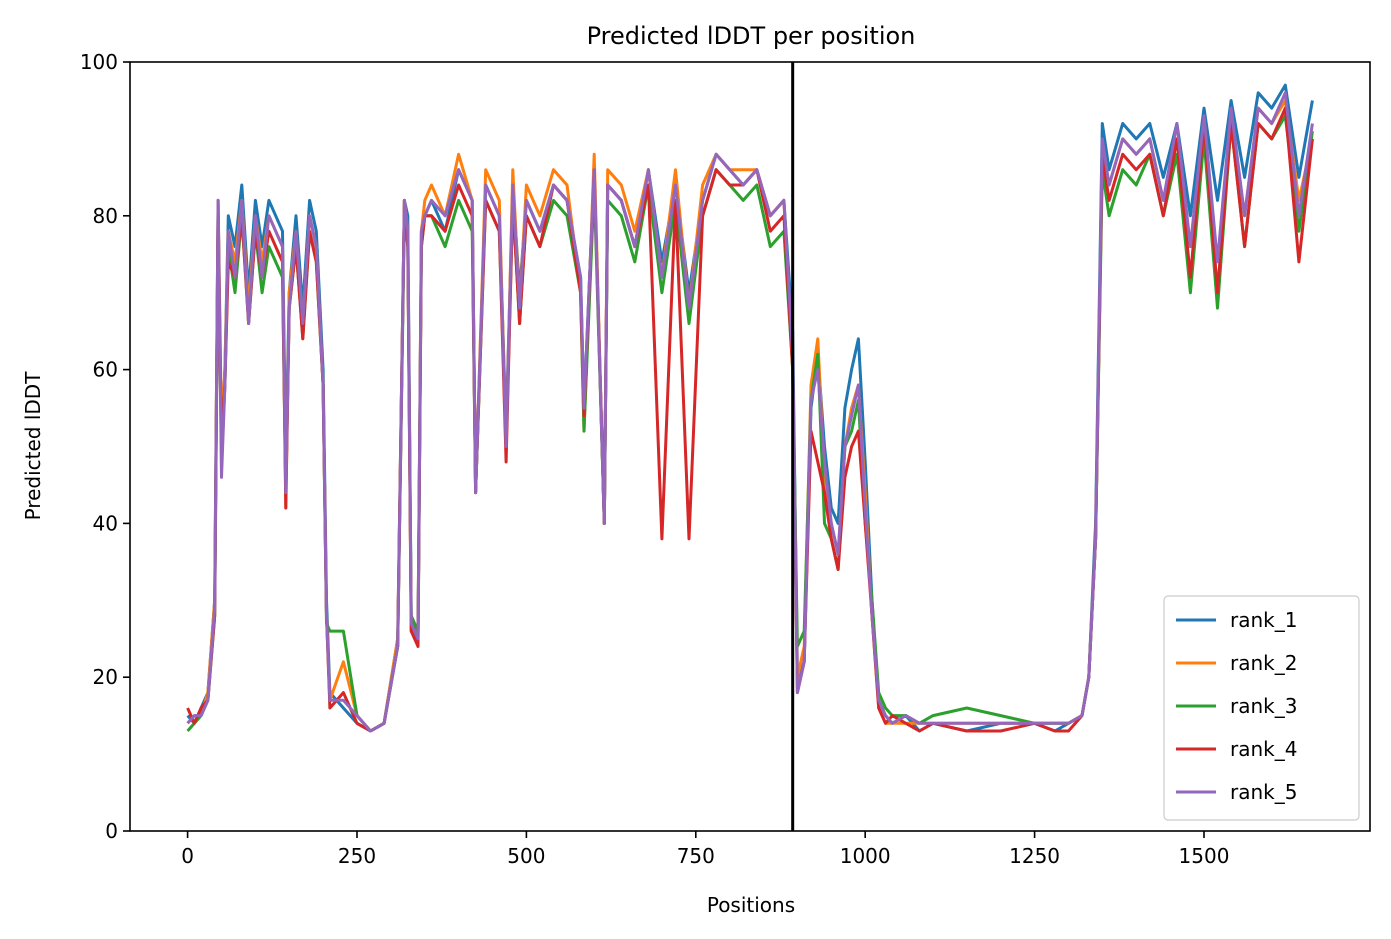 The width and height of the screenshot is (1391, 939). Describe the element at coordinates (105, 216) in the screenshot. I see `y-tick-label: 80` at that location.